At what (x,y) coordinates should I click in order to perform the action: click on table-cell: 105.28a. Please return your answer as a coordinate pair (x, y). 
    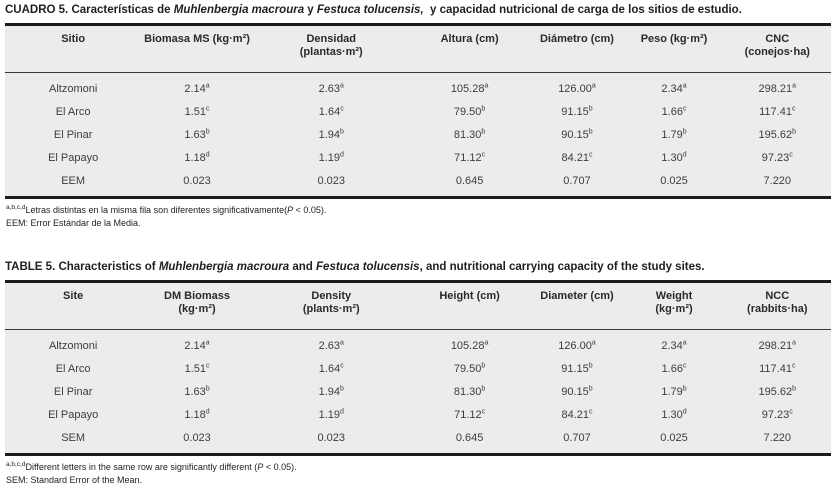
    Looking at the image, I should click on (470, 344).